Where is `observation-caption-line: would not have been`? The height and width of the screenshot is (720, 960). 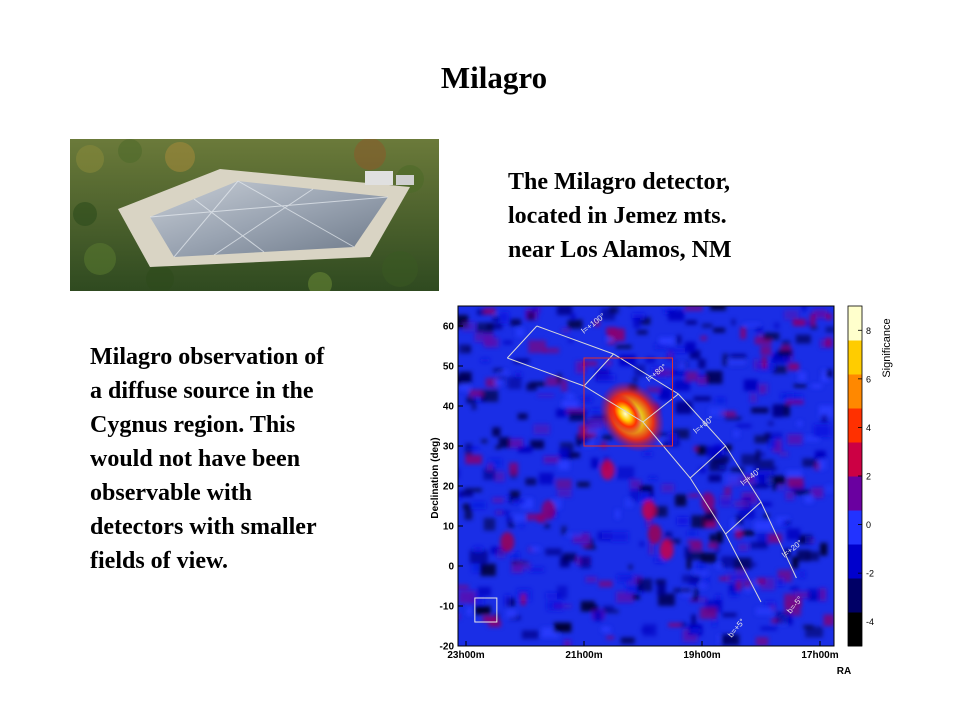
observation-caption-line: would not have been is located at coordinates (195, 459).